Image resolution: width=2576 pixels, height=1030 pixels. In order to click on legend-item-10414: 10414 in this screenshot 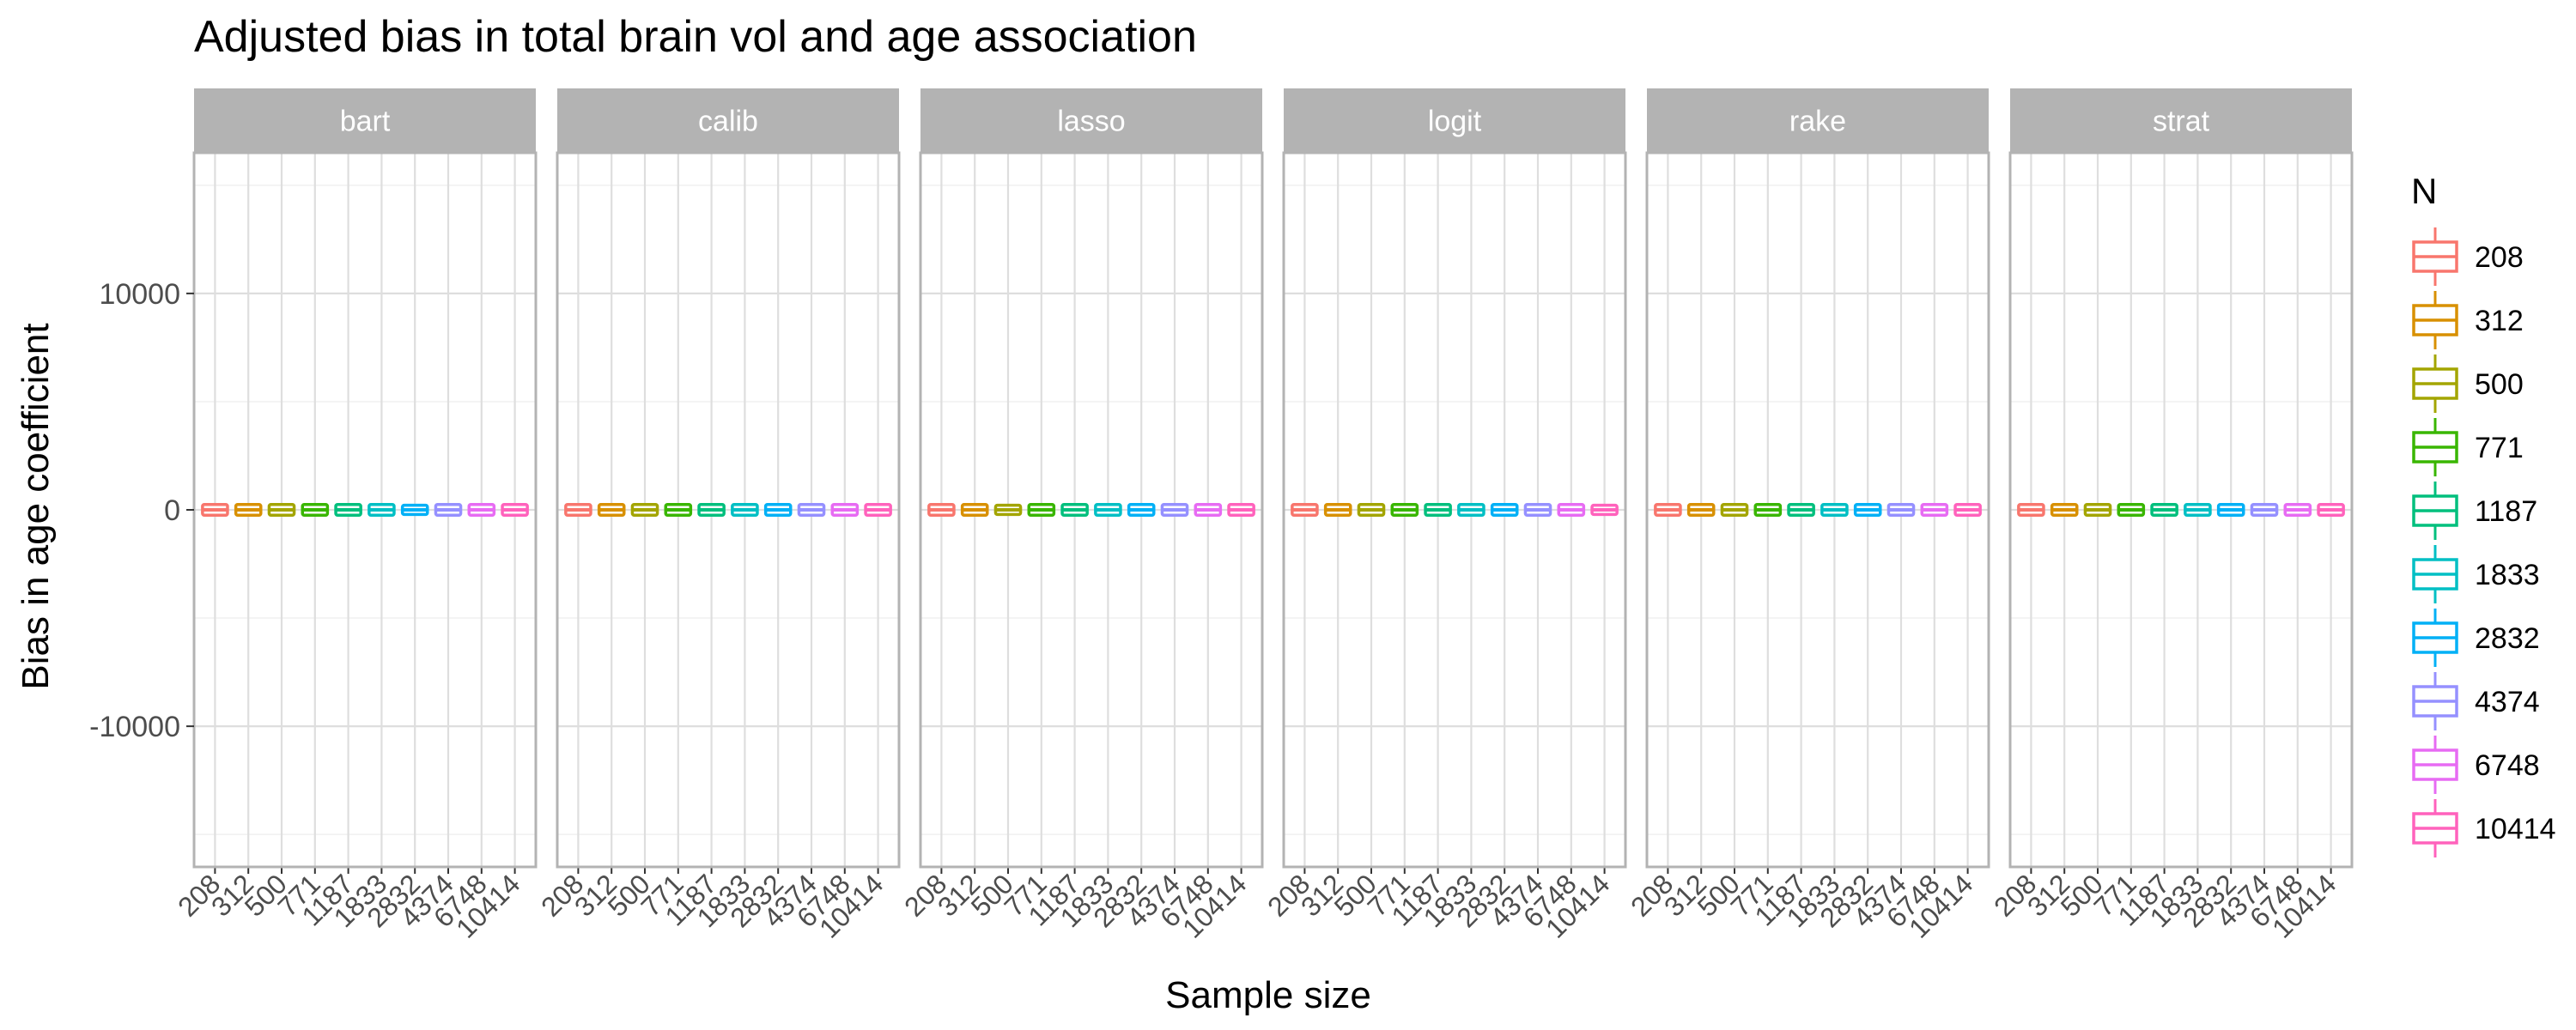, I will do `click(2484, 828)`.